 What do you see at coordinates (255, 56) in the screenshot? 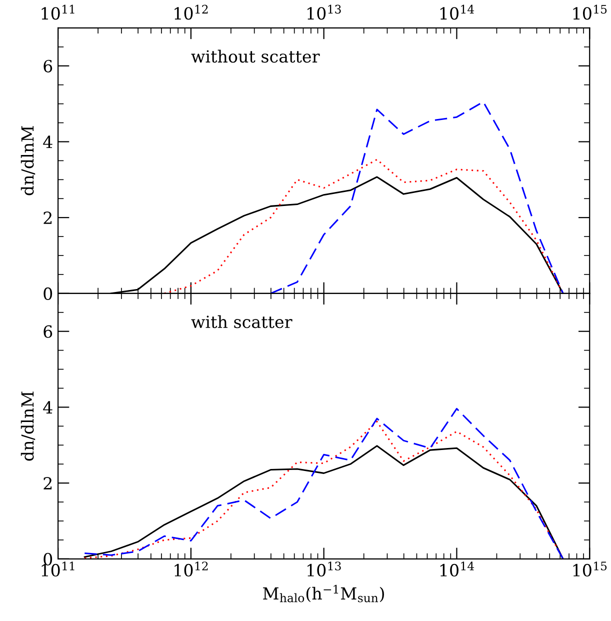
I see `annotation: without scatter` at bounding box center [255, 56].